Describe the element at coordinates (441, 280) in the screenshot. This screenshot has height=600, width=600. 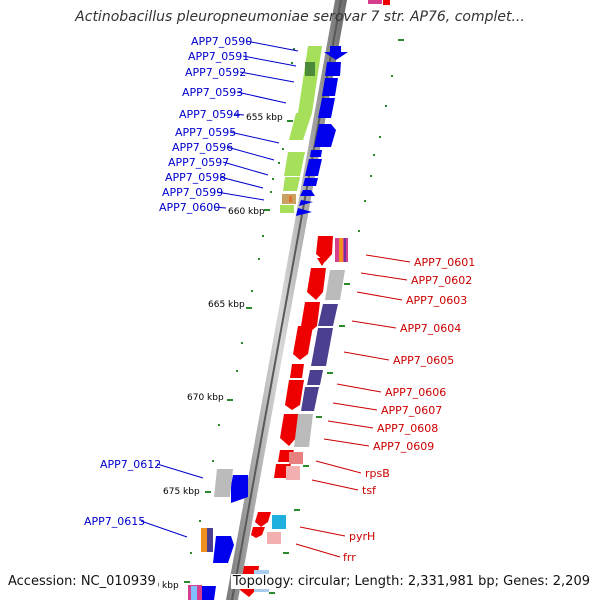
I see `gene-label-app7-0602: APP7_0602` at that location.